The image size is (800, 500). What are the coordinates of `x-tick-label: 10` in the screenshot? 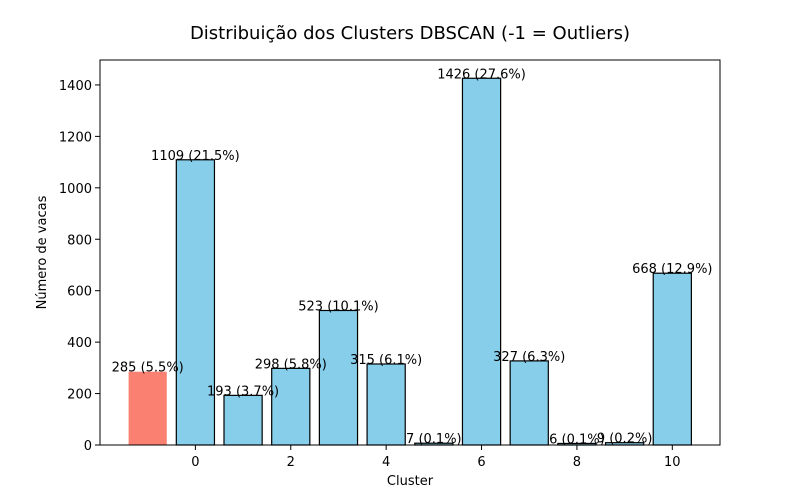 It's located at (672, 462).